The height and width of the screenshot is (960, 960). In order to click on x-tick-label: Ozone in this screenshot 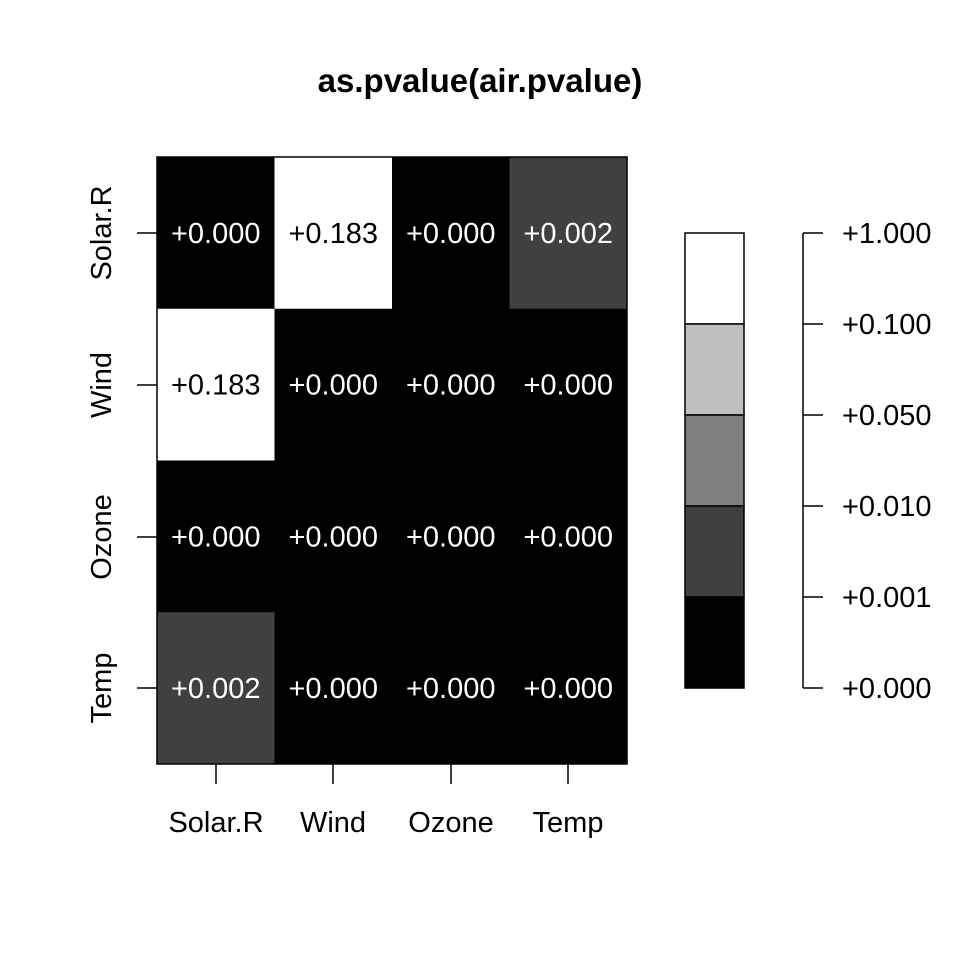, I will do `click(450, 823)`.